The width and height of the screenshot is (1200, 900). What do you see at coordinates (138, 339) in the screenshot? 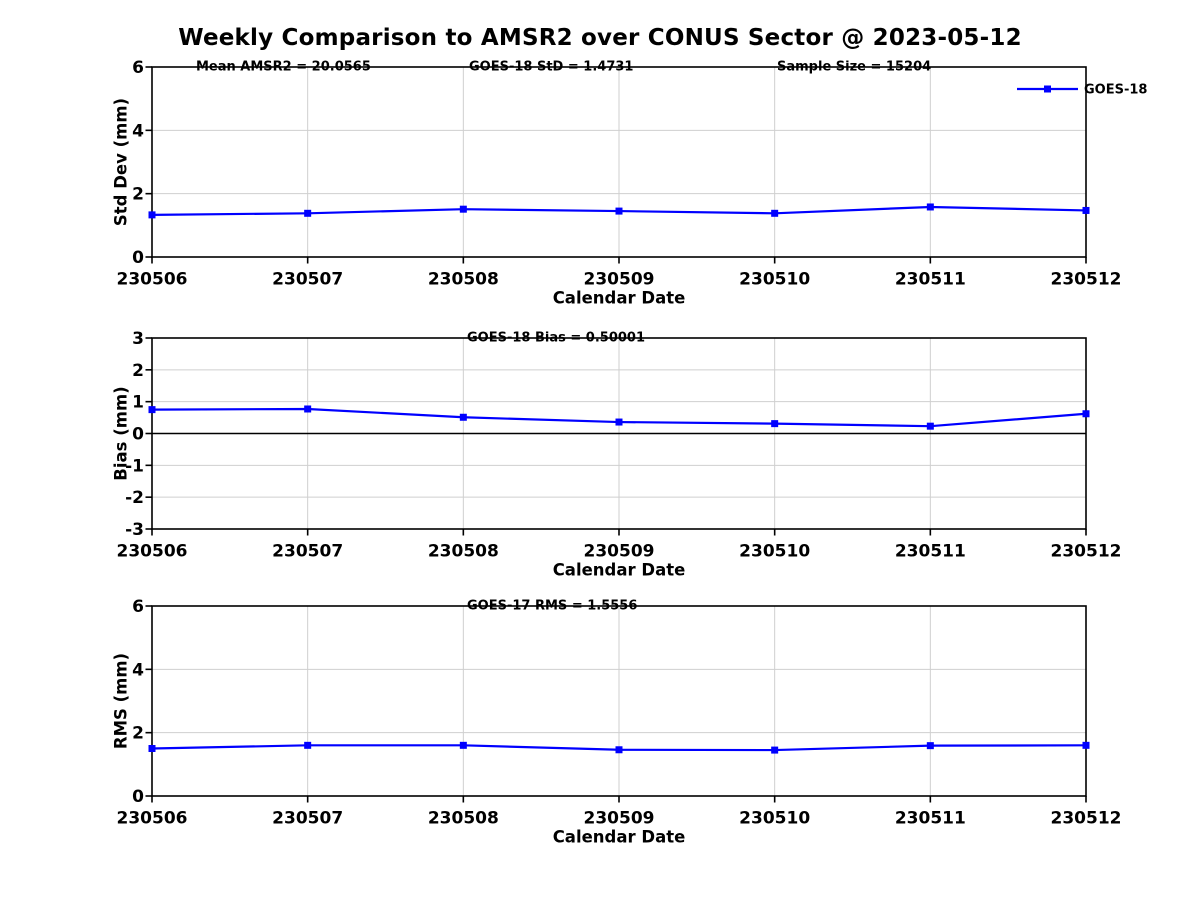
I see `y-tick-label: 3` at bounding box center [138, 339].